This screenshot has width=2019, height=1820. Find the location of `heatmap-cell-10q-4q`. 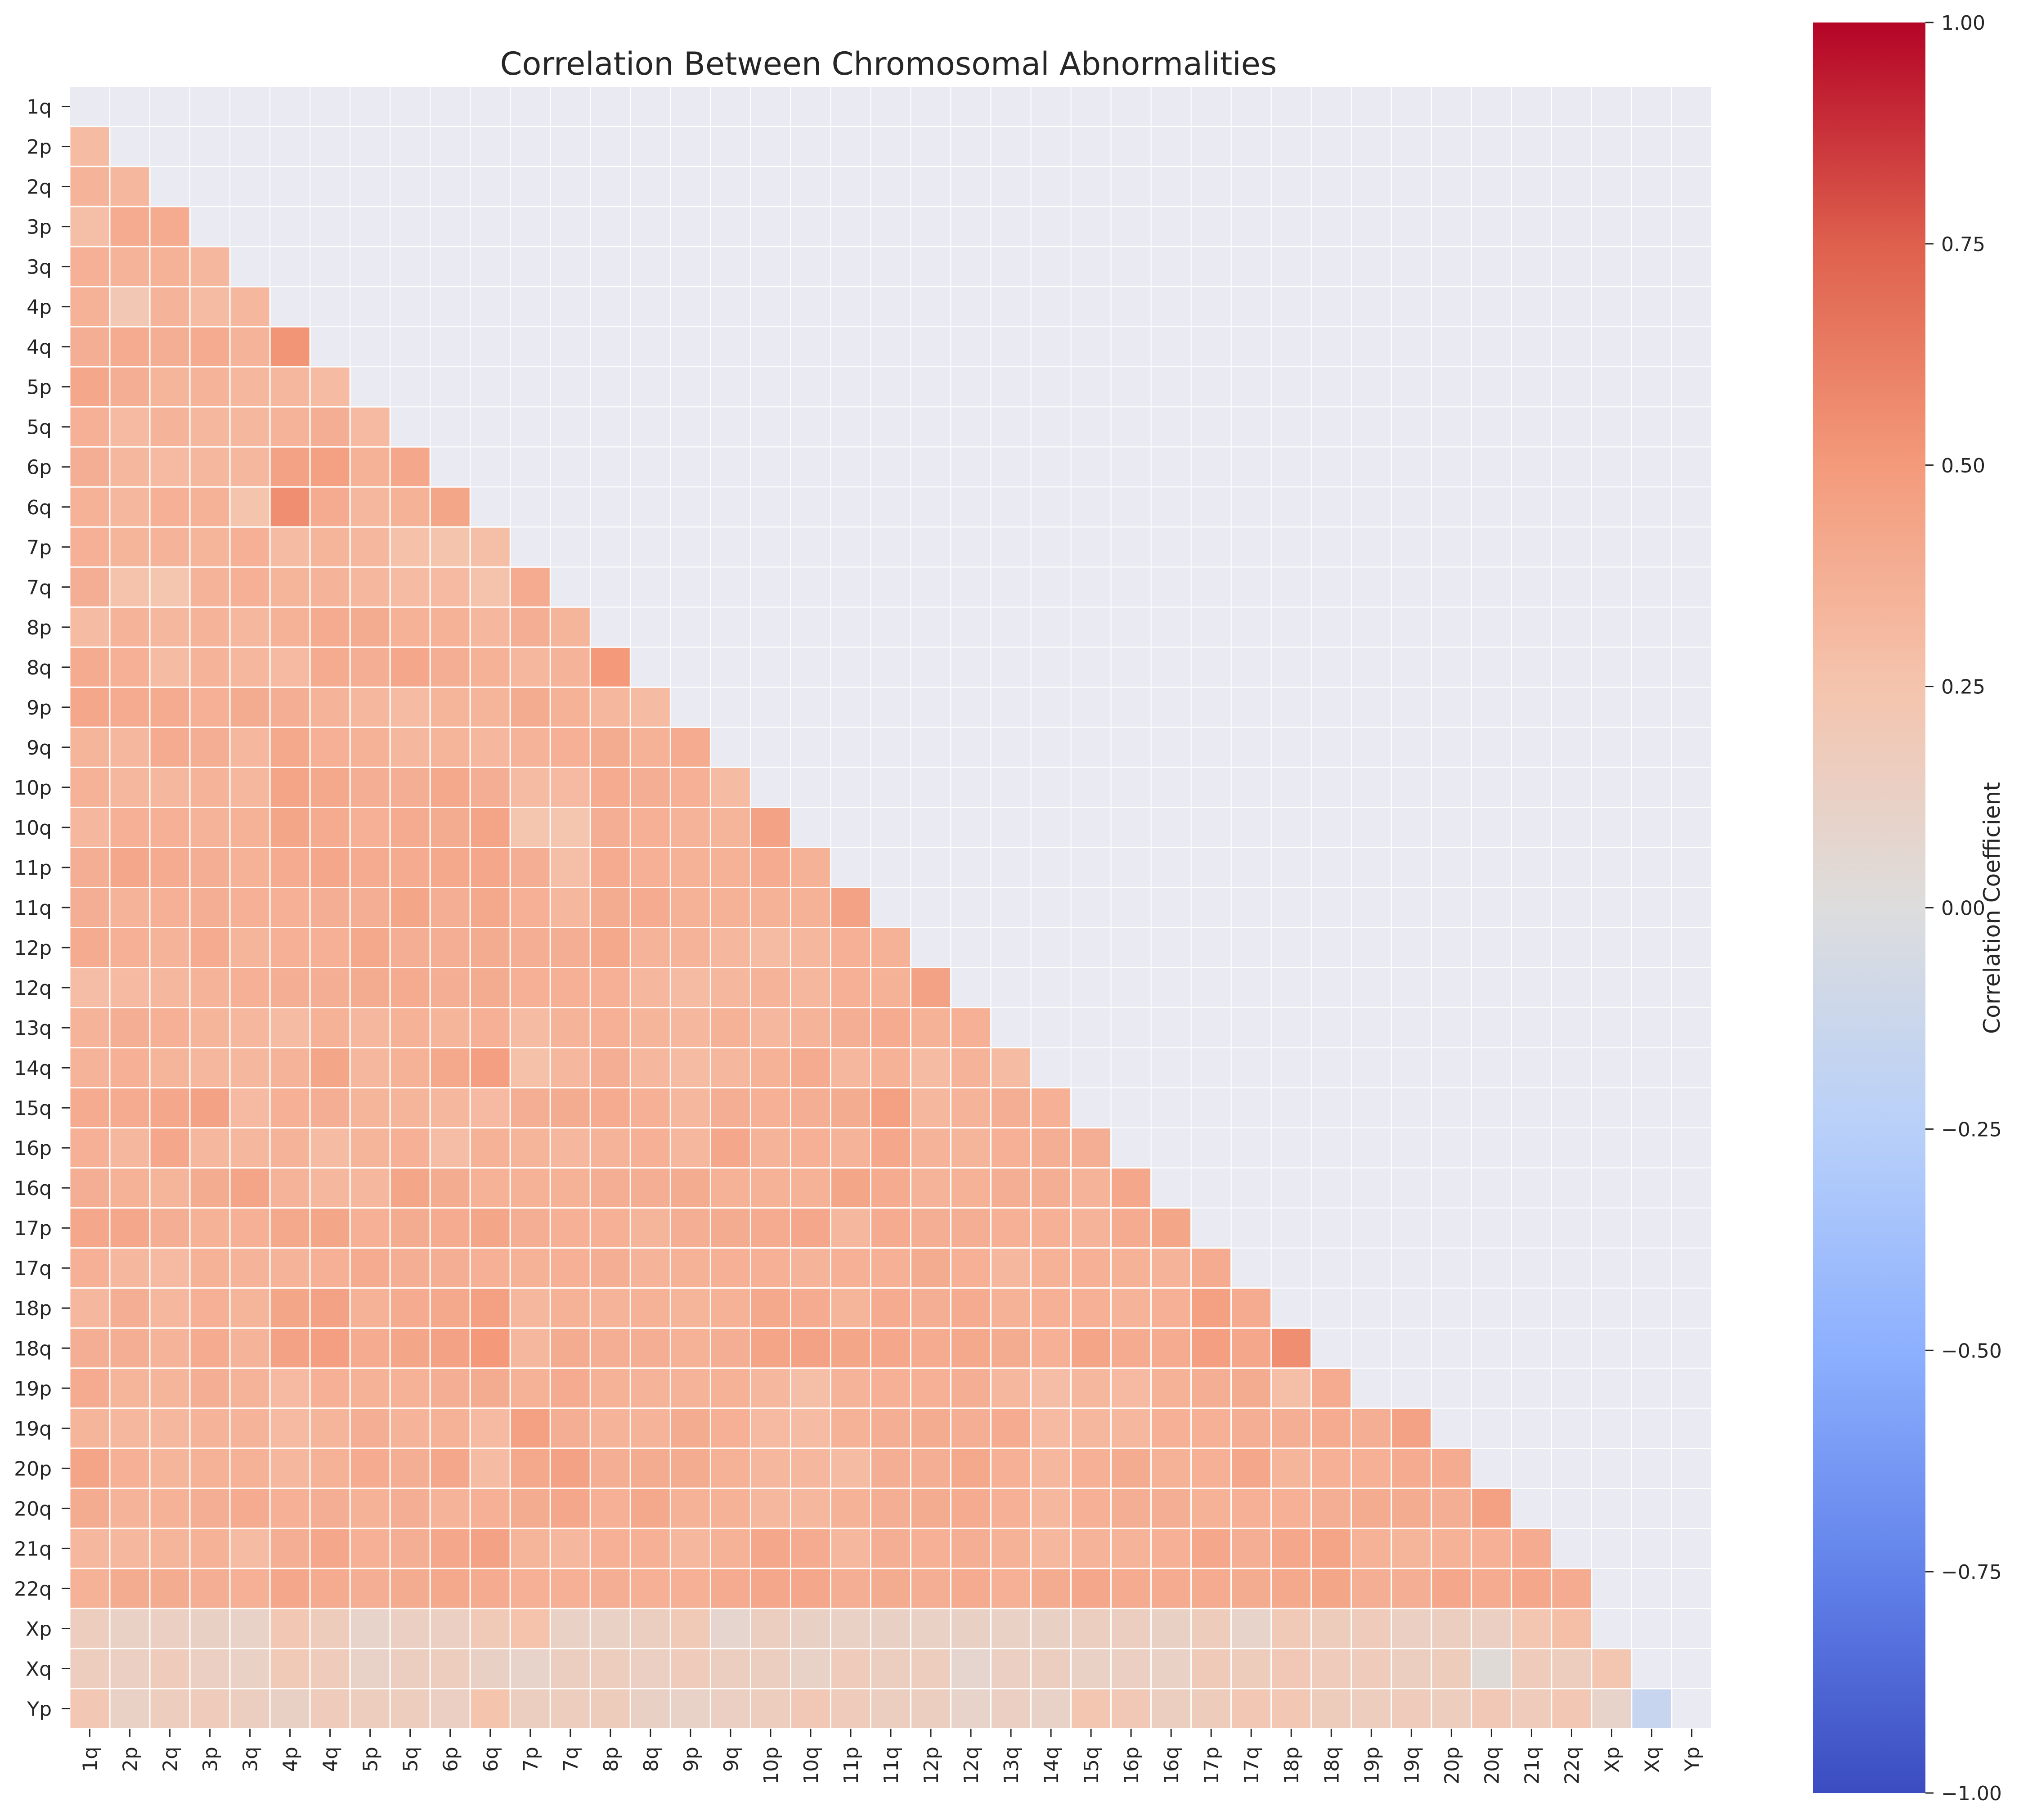

heatmap-cell-10q-4q is located at coordinates (330, 827).